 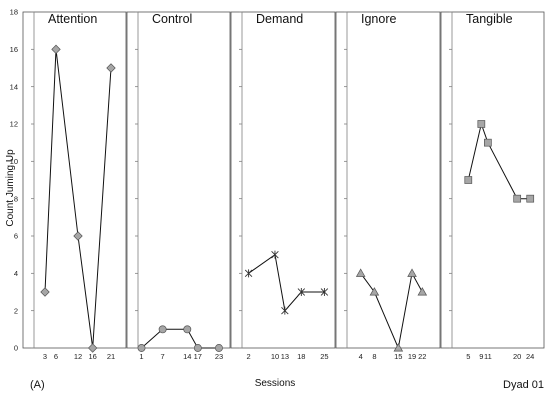 I want to click on y-tick-label: 12, so click(x=14, y=124).